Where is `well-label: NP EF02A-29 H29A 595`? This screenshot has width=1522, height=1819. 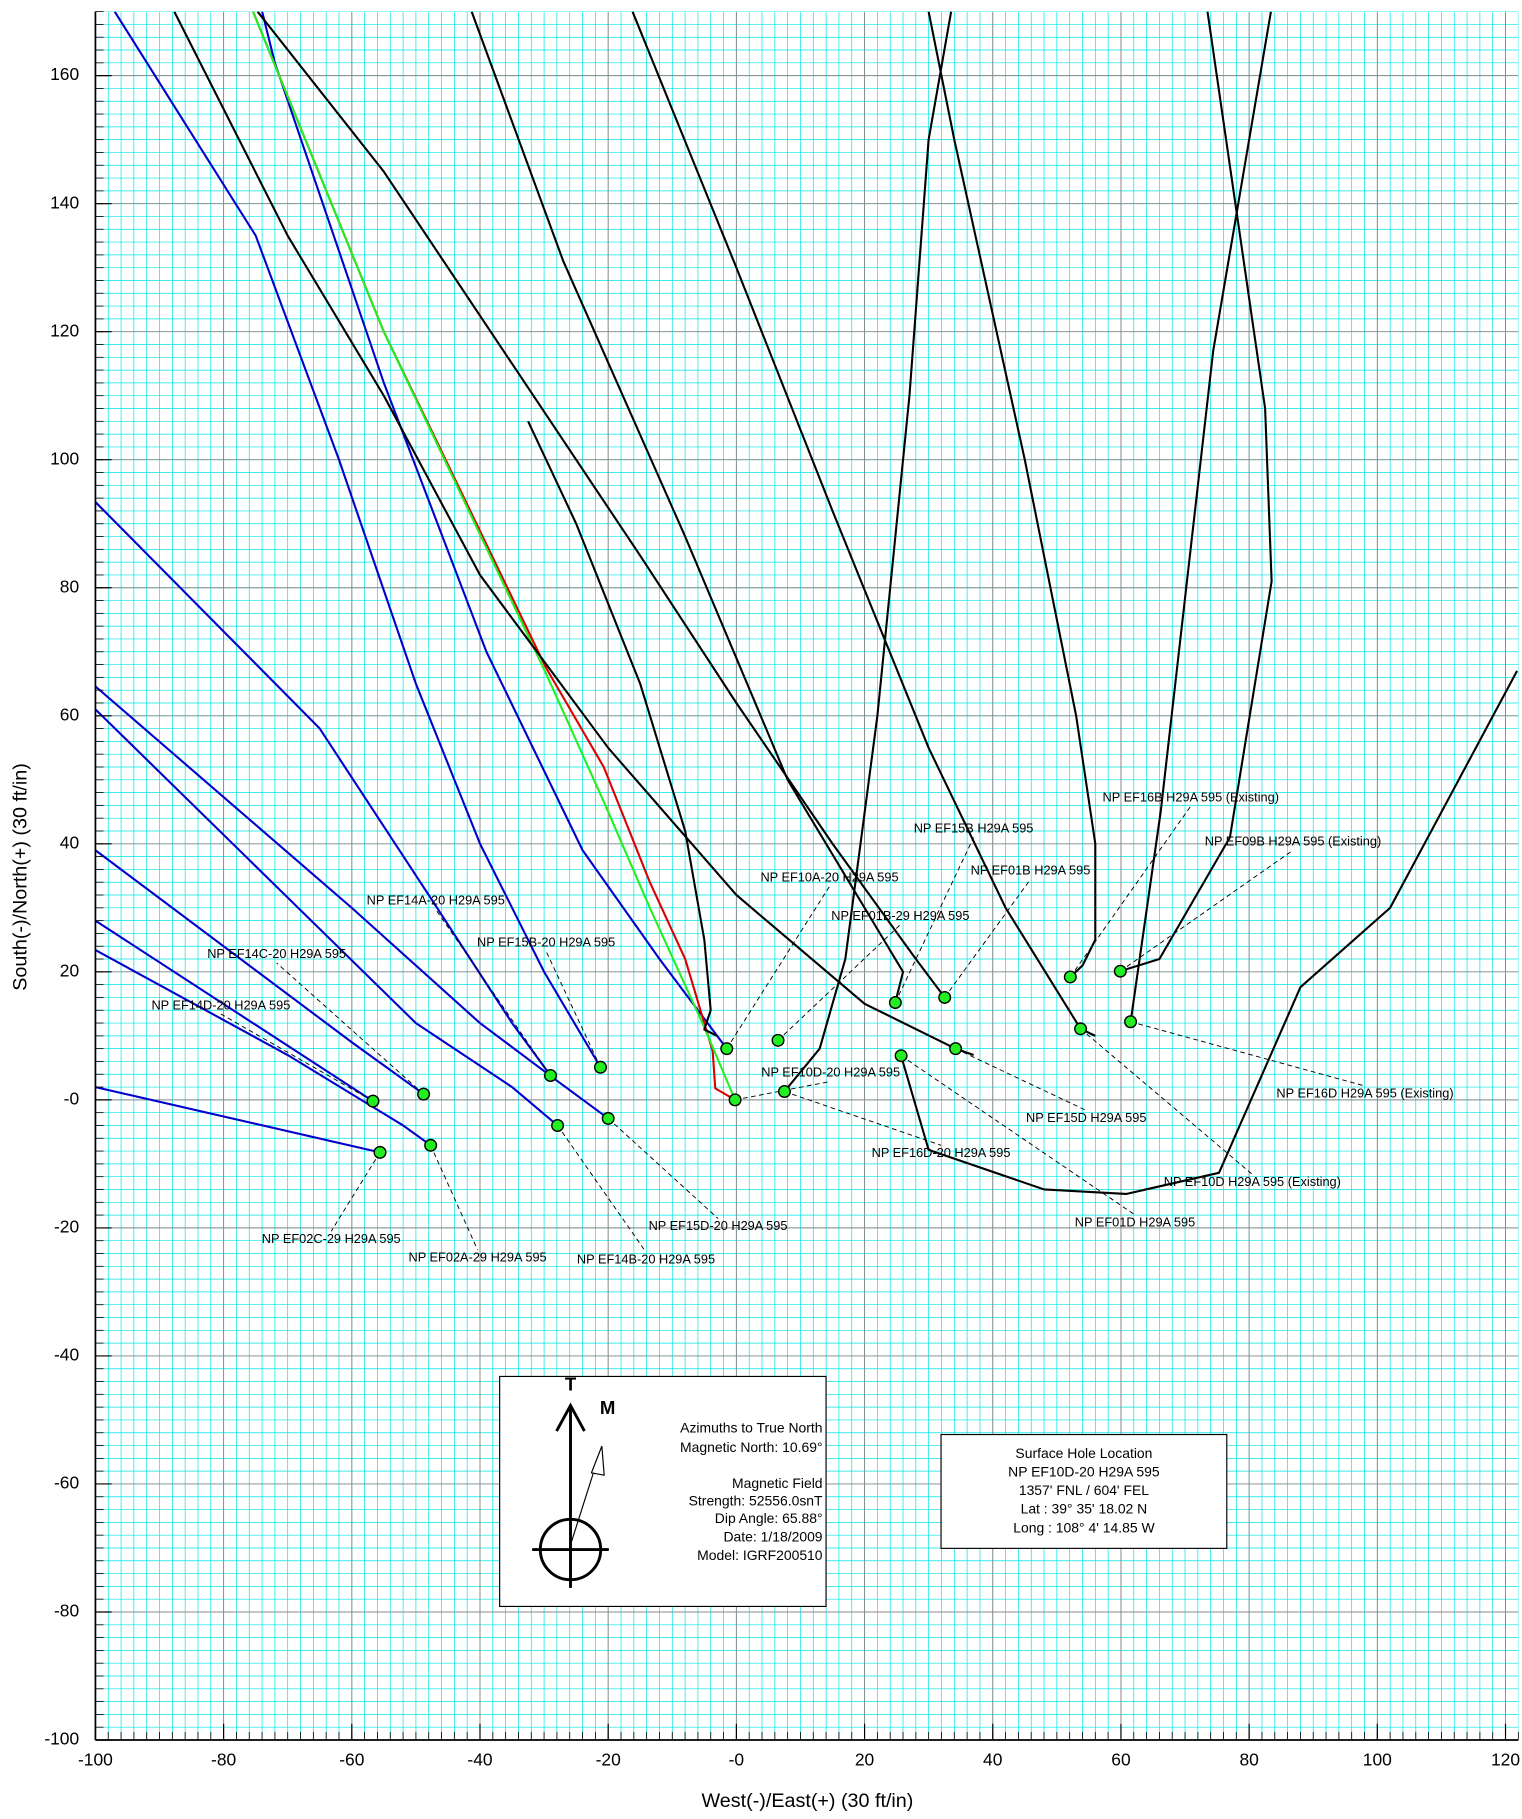
well-label: NP EF02A-29 H29A 595 is located at coordinates (478, 1256).